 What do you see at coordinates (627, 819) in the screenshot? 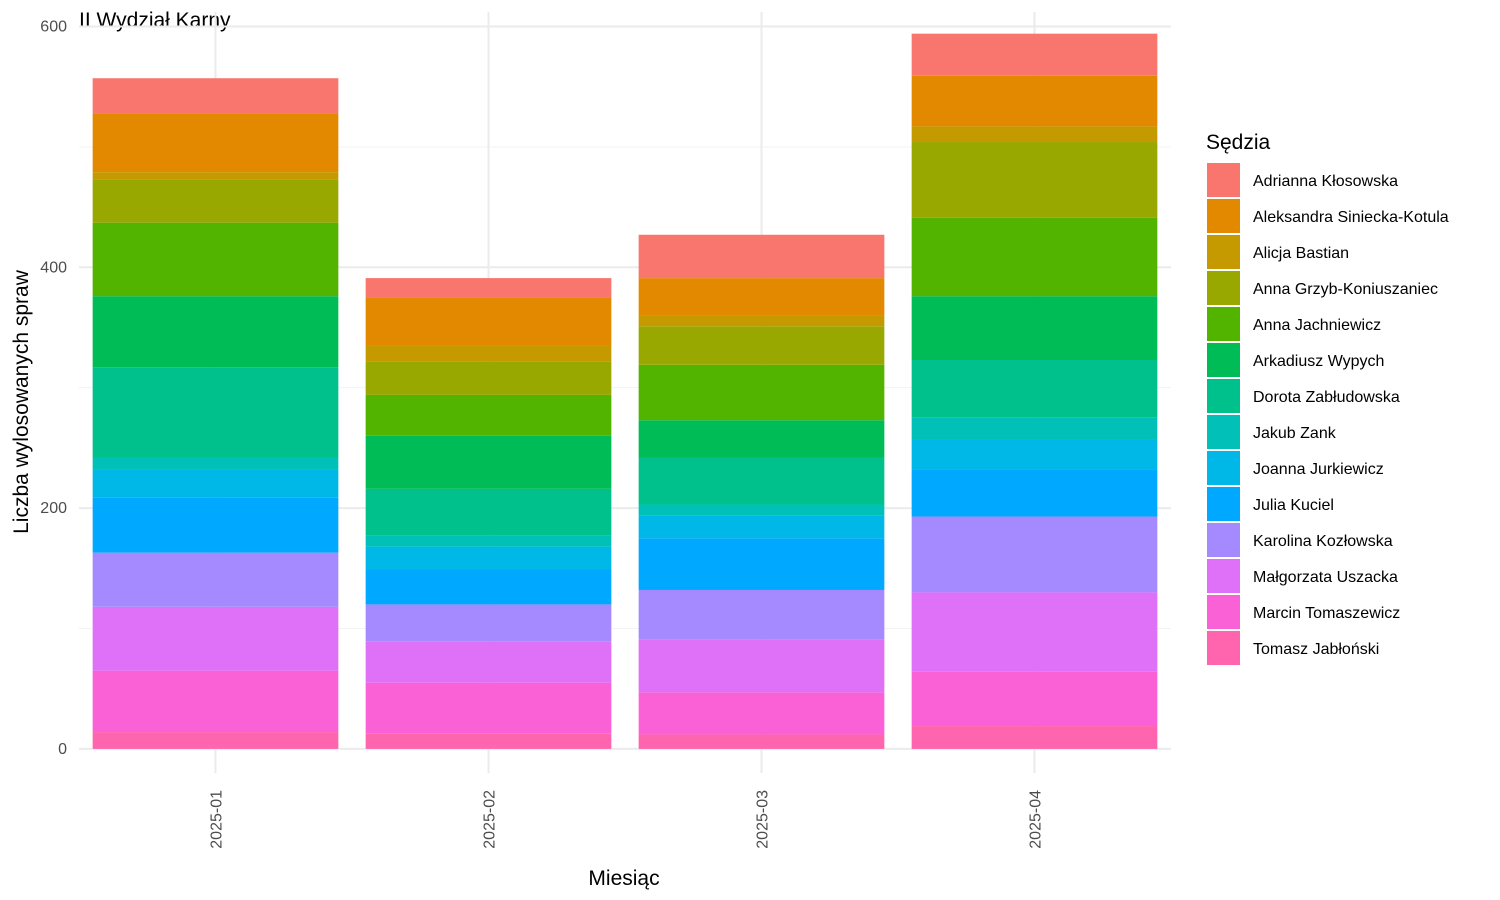
I see `x-axis-ticks: 2025-01 2025-02 2025-03 2025-04` at bounding box center [627, 819].